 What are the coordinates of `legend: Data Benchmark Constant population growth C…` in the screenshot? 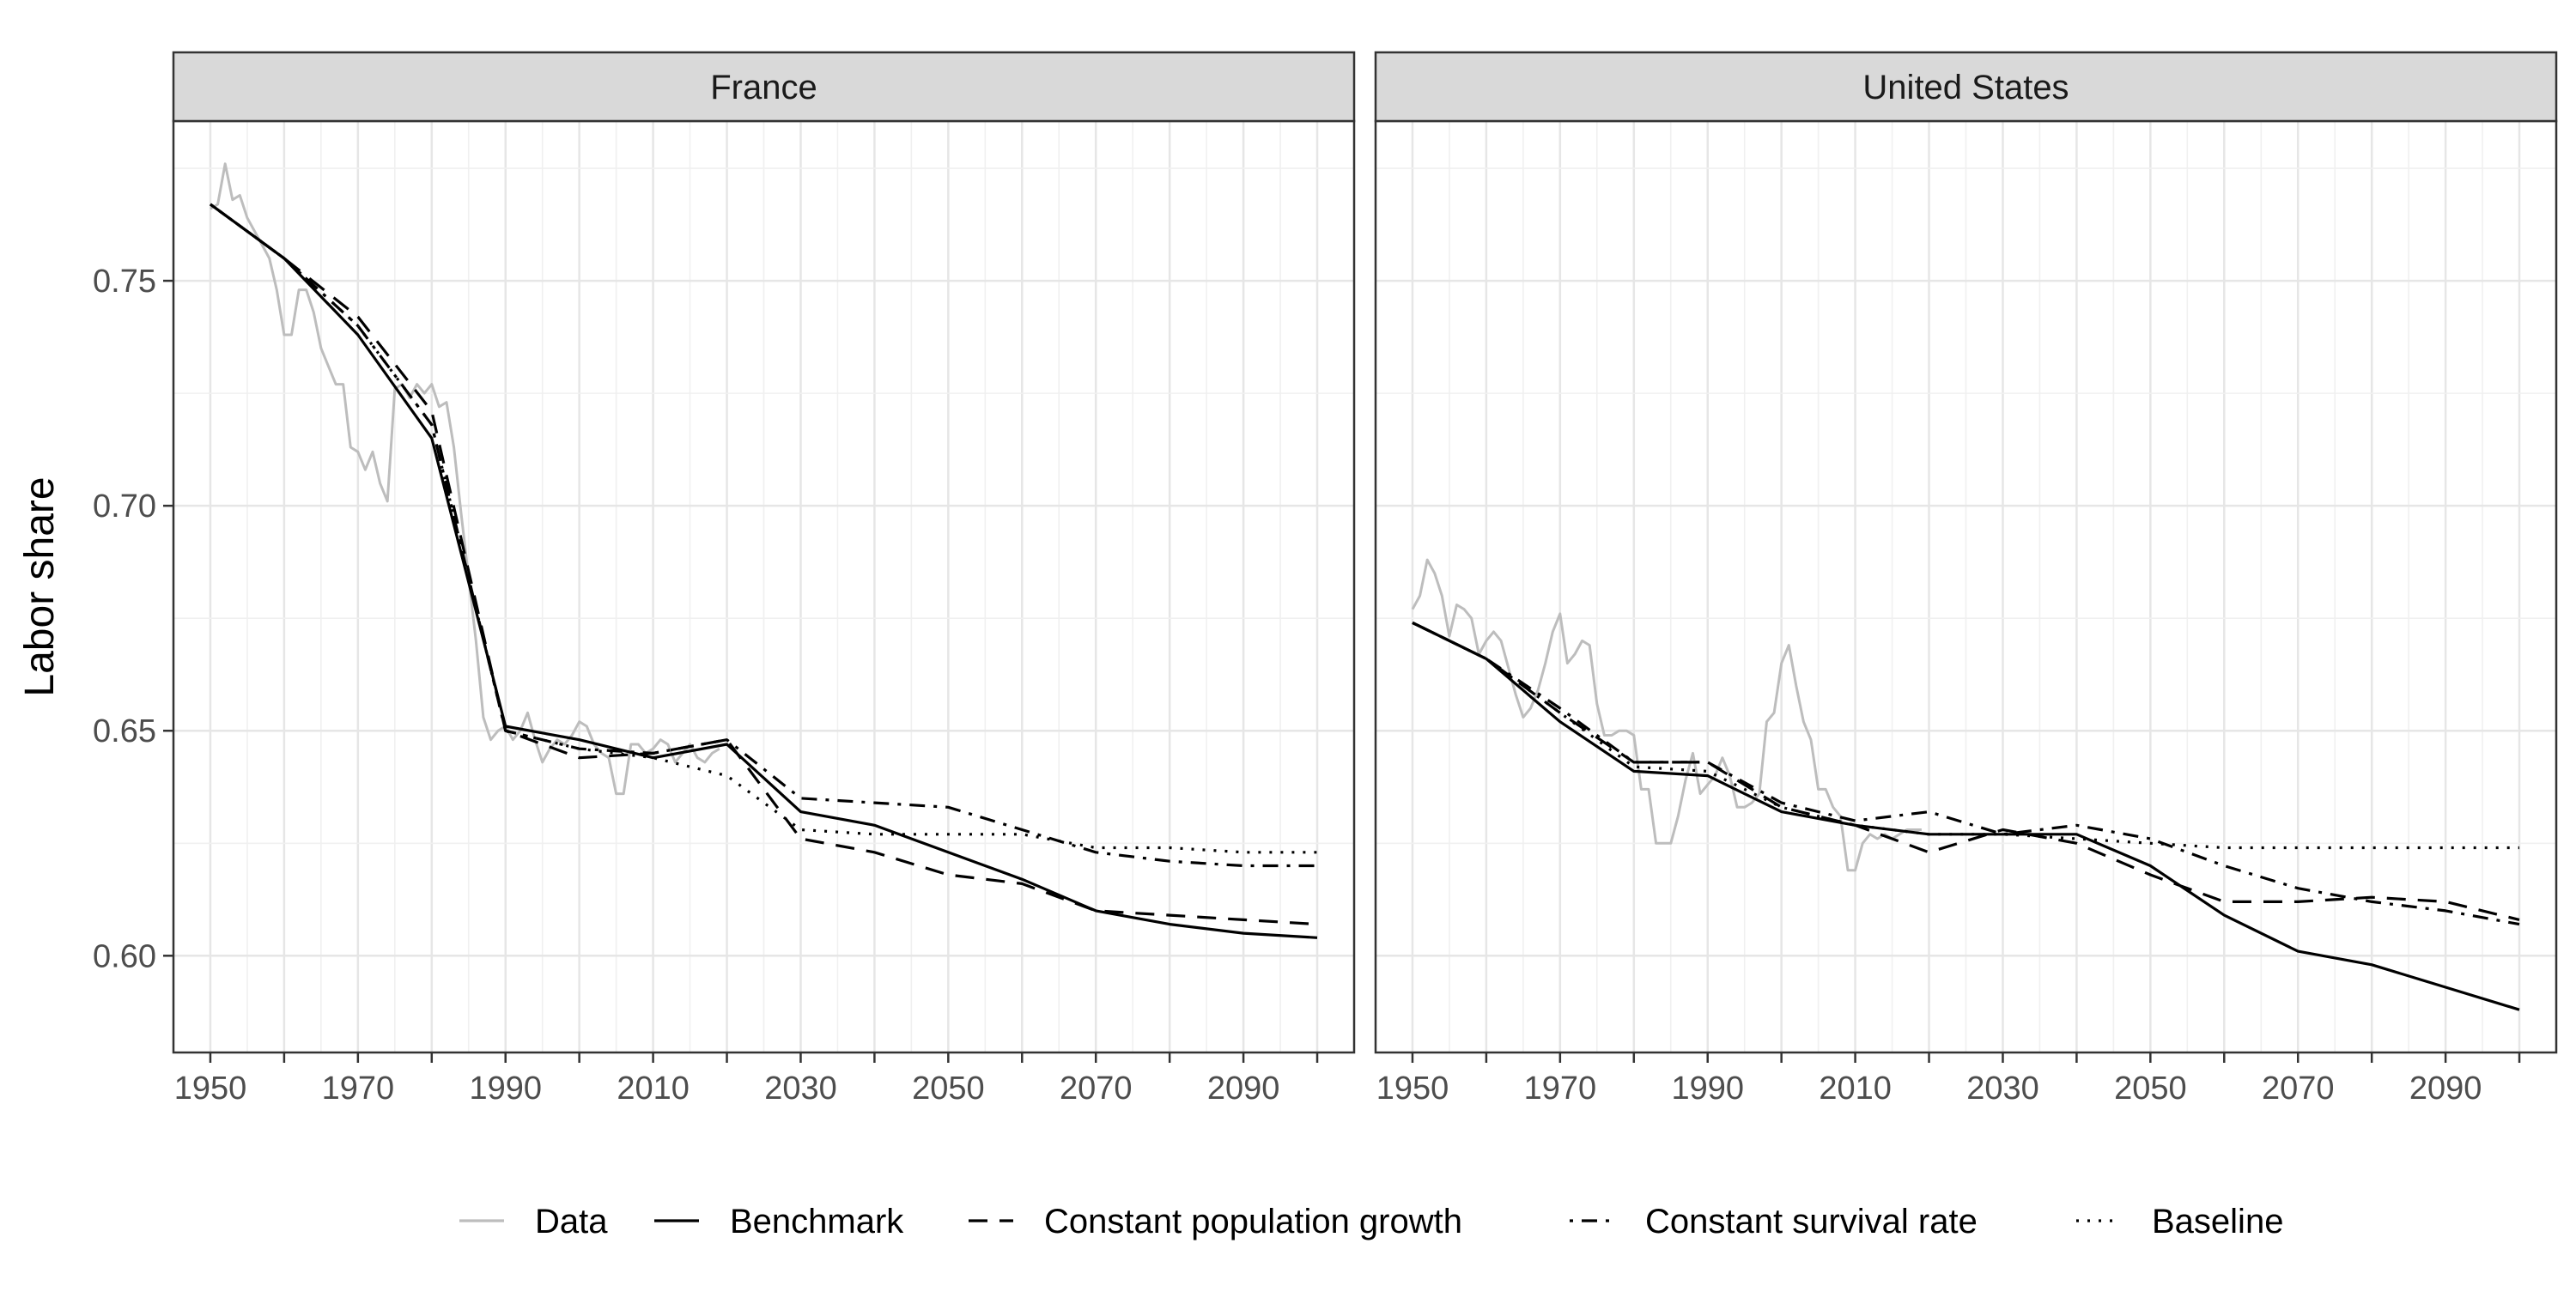 It's located at (1371, 1221).